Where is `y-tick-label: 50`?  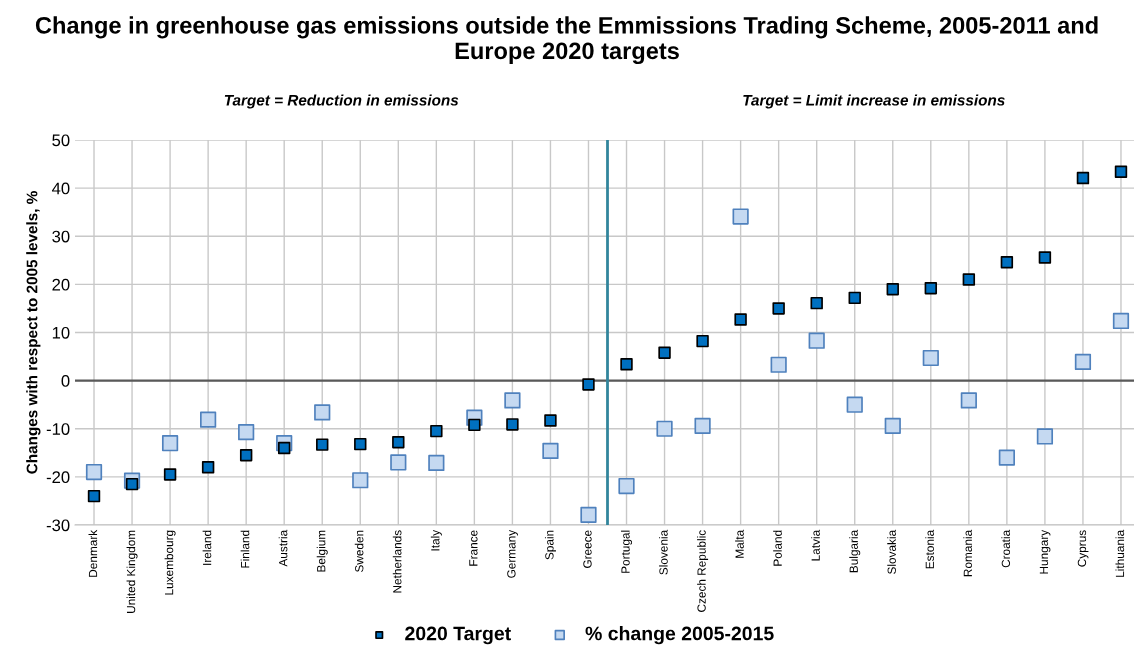 y-tick-label: 50 is located at coordinates (61, 140).